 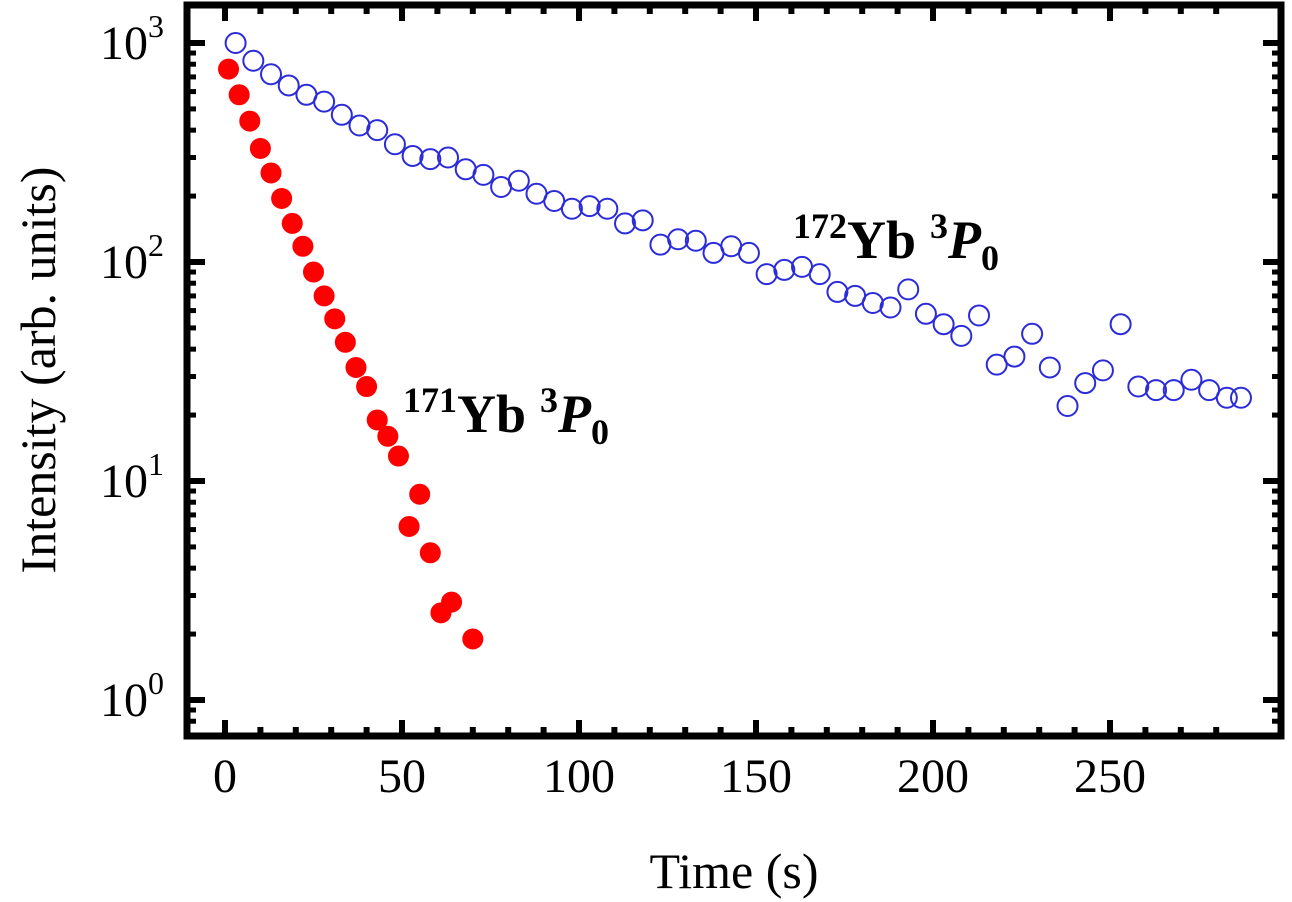 What do you see at coordinates (600, 432) in the screenshot?
I see `ann-171-sub: 0` at bounding box center [600, 432].